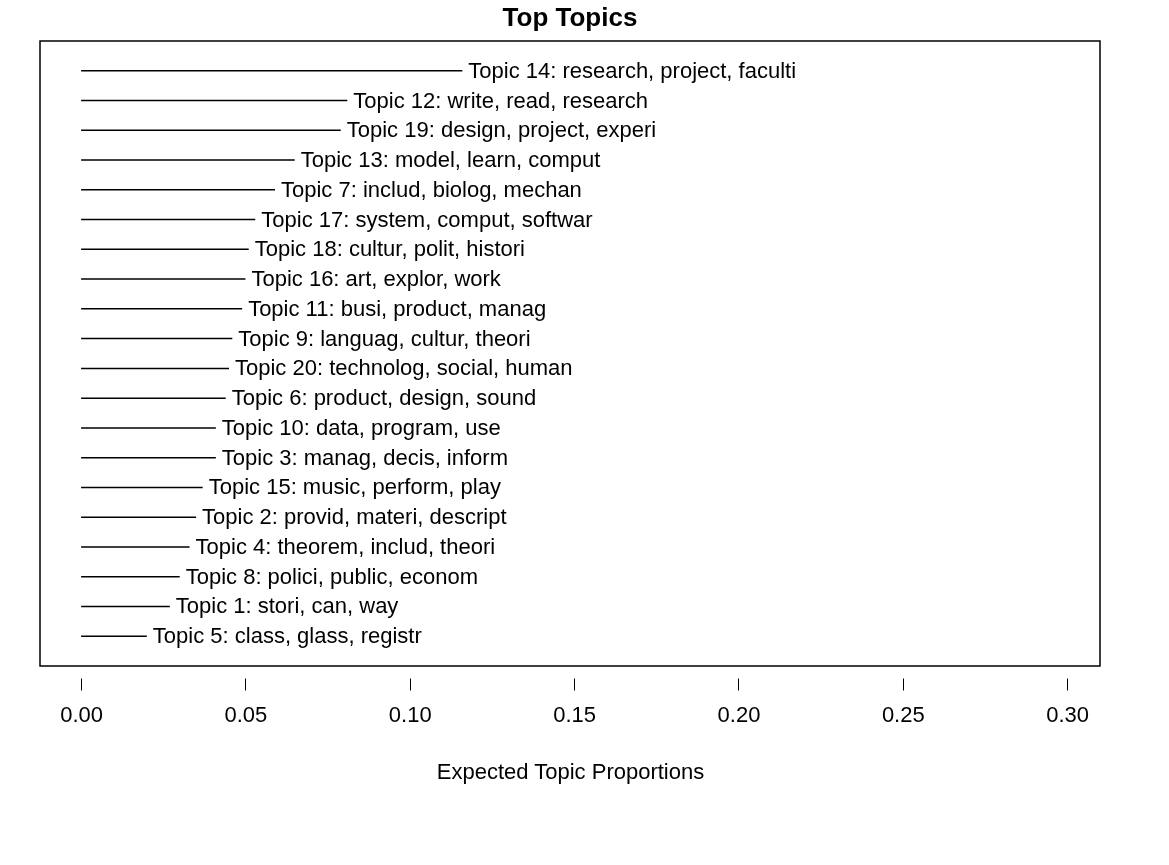 The width and height of the screenshot is (1169, 865). I want to click on x-tick-label: 0.15, so click(575, 714).